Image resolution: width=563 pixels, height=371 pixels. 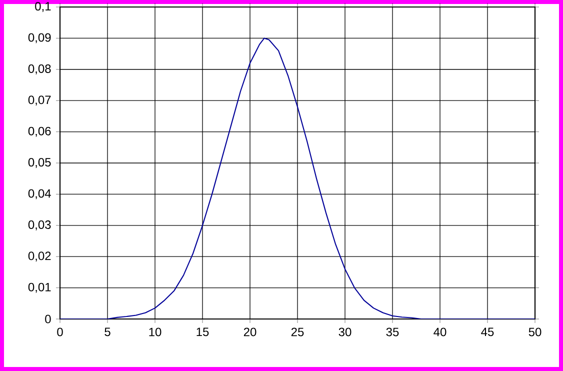 What do you see at coordinates (535, 332) in the screenshot?
I see `x-tick-label: 50` at bounding box center [535, 332].